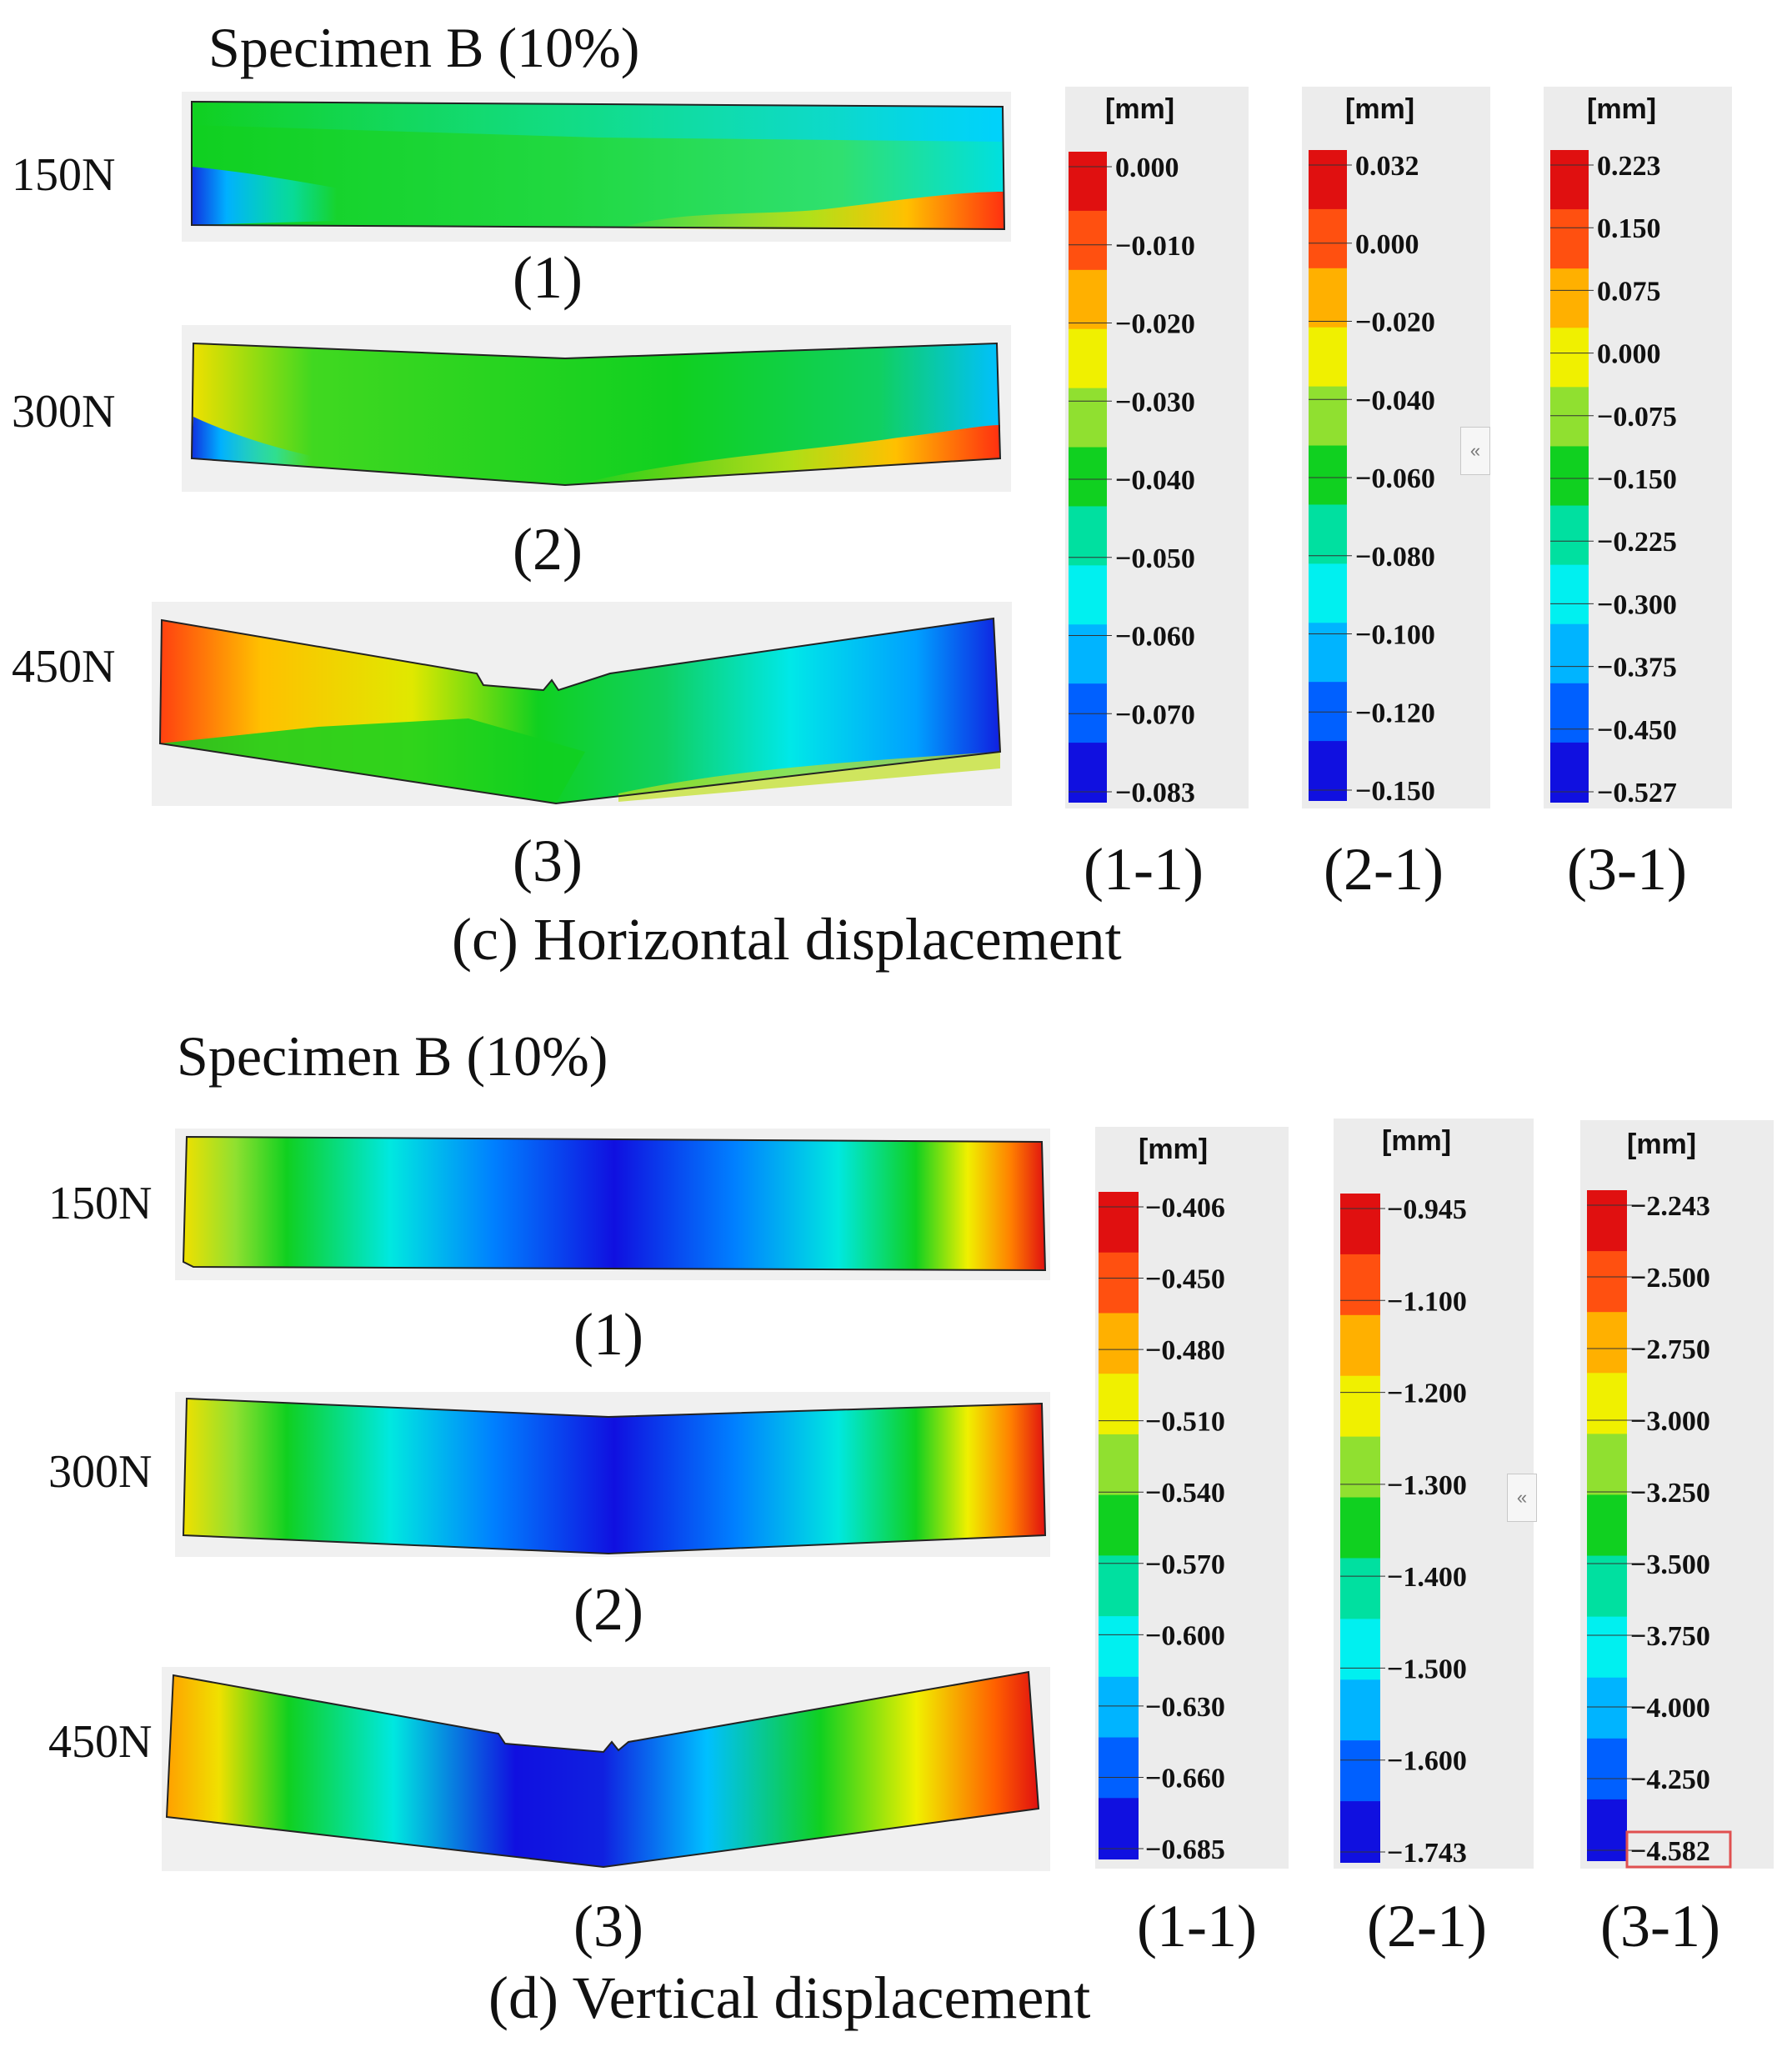 The width and height of the screenshot is (1792, 2052). Describe the element at coordinates (64, 412) in the screenshot. I see `section-c-load-2: 300N` at that location.